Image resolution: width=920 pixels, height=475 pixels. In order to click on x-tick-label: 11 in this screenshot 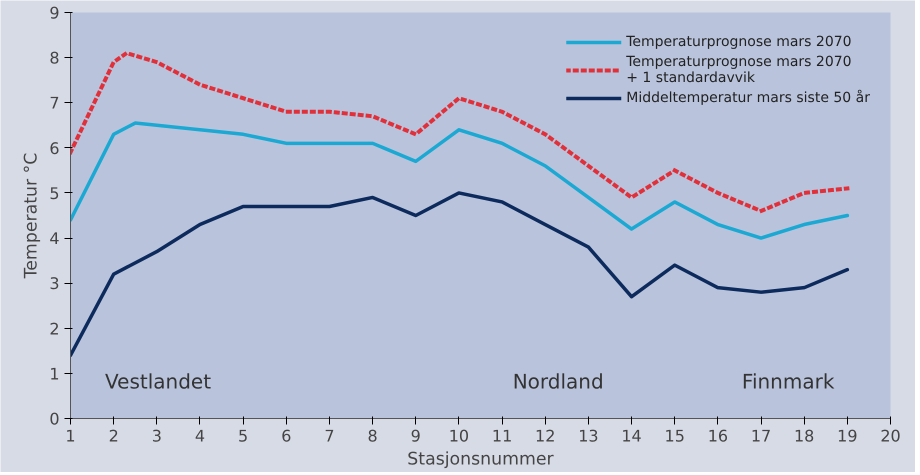, I will do `click(502, 436)`.